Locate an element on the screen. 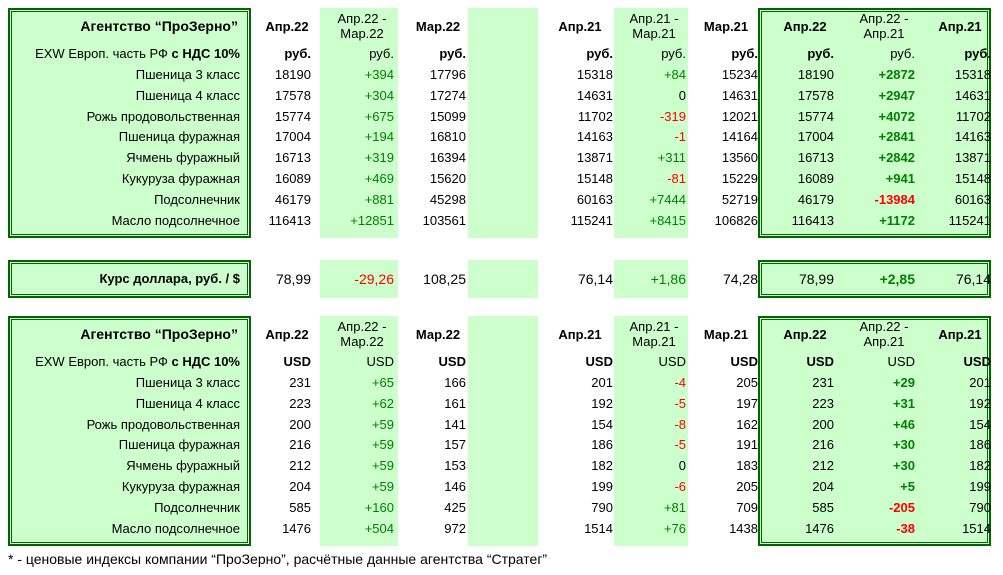  rub-header-7-line: Апр.22 - is located at coordinates (884, 18).